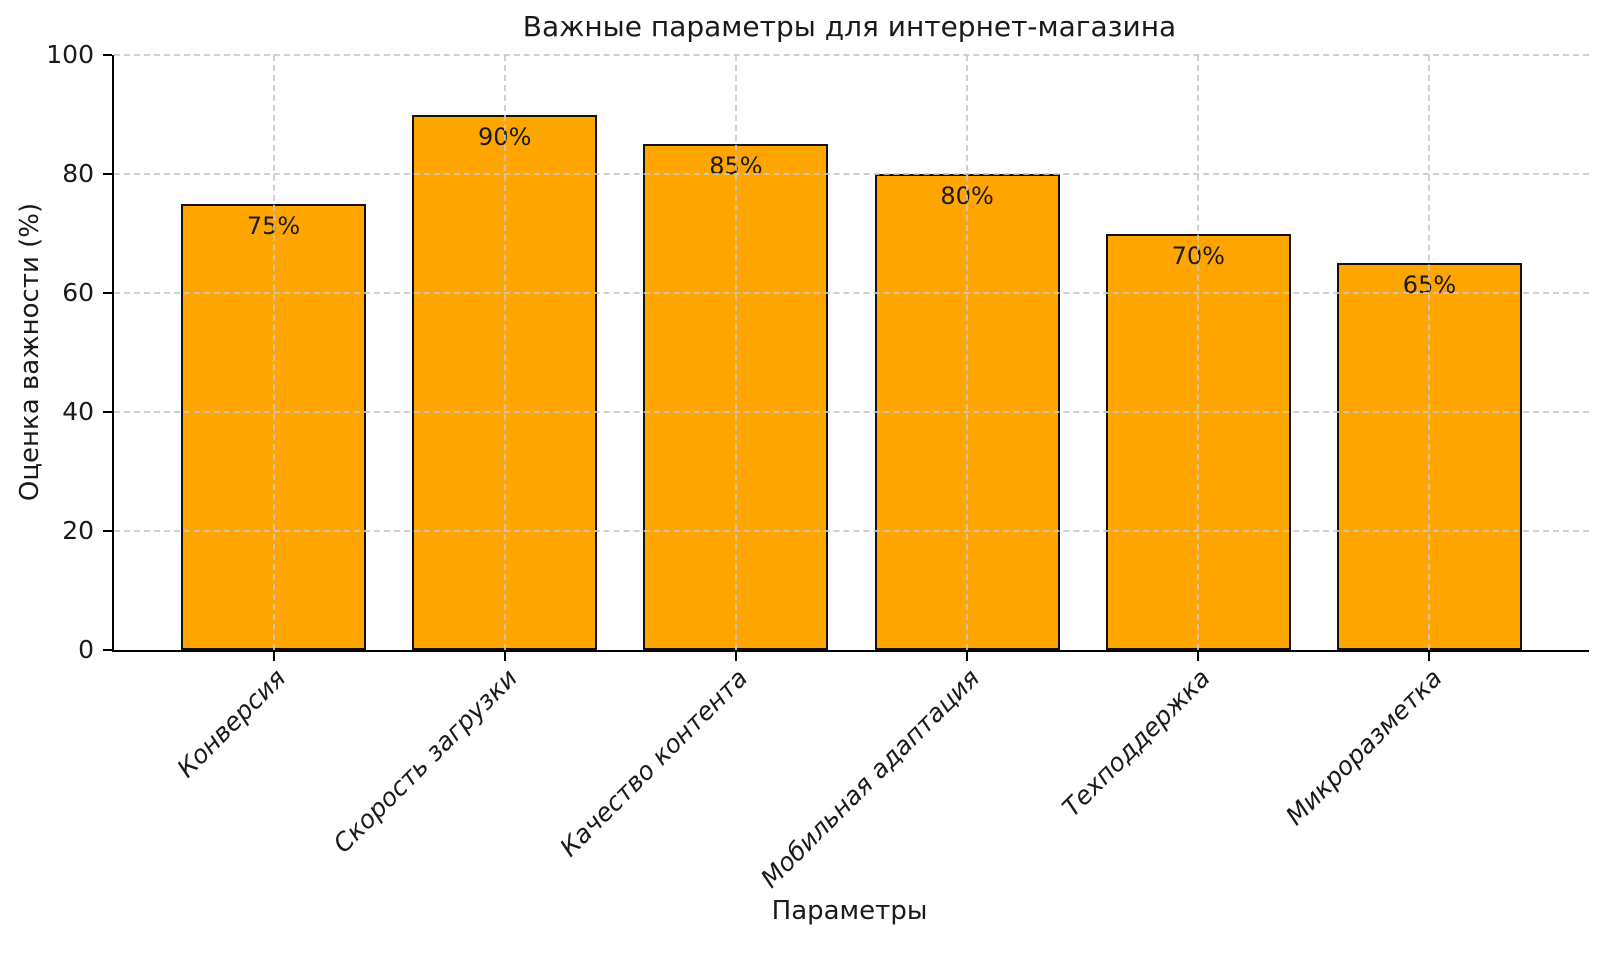  Describe the element at coordinates (736, 397) in the screenshot. I see `bar-3: 85%` at that location.